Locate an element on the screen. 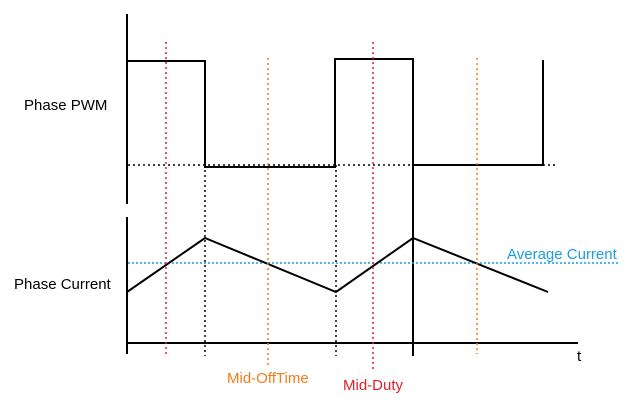 The height and width of the screenshot is (404, 640). mid-offtime-label: Mid-OffTime is located at coordinates (268, 378).